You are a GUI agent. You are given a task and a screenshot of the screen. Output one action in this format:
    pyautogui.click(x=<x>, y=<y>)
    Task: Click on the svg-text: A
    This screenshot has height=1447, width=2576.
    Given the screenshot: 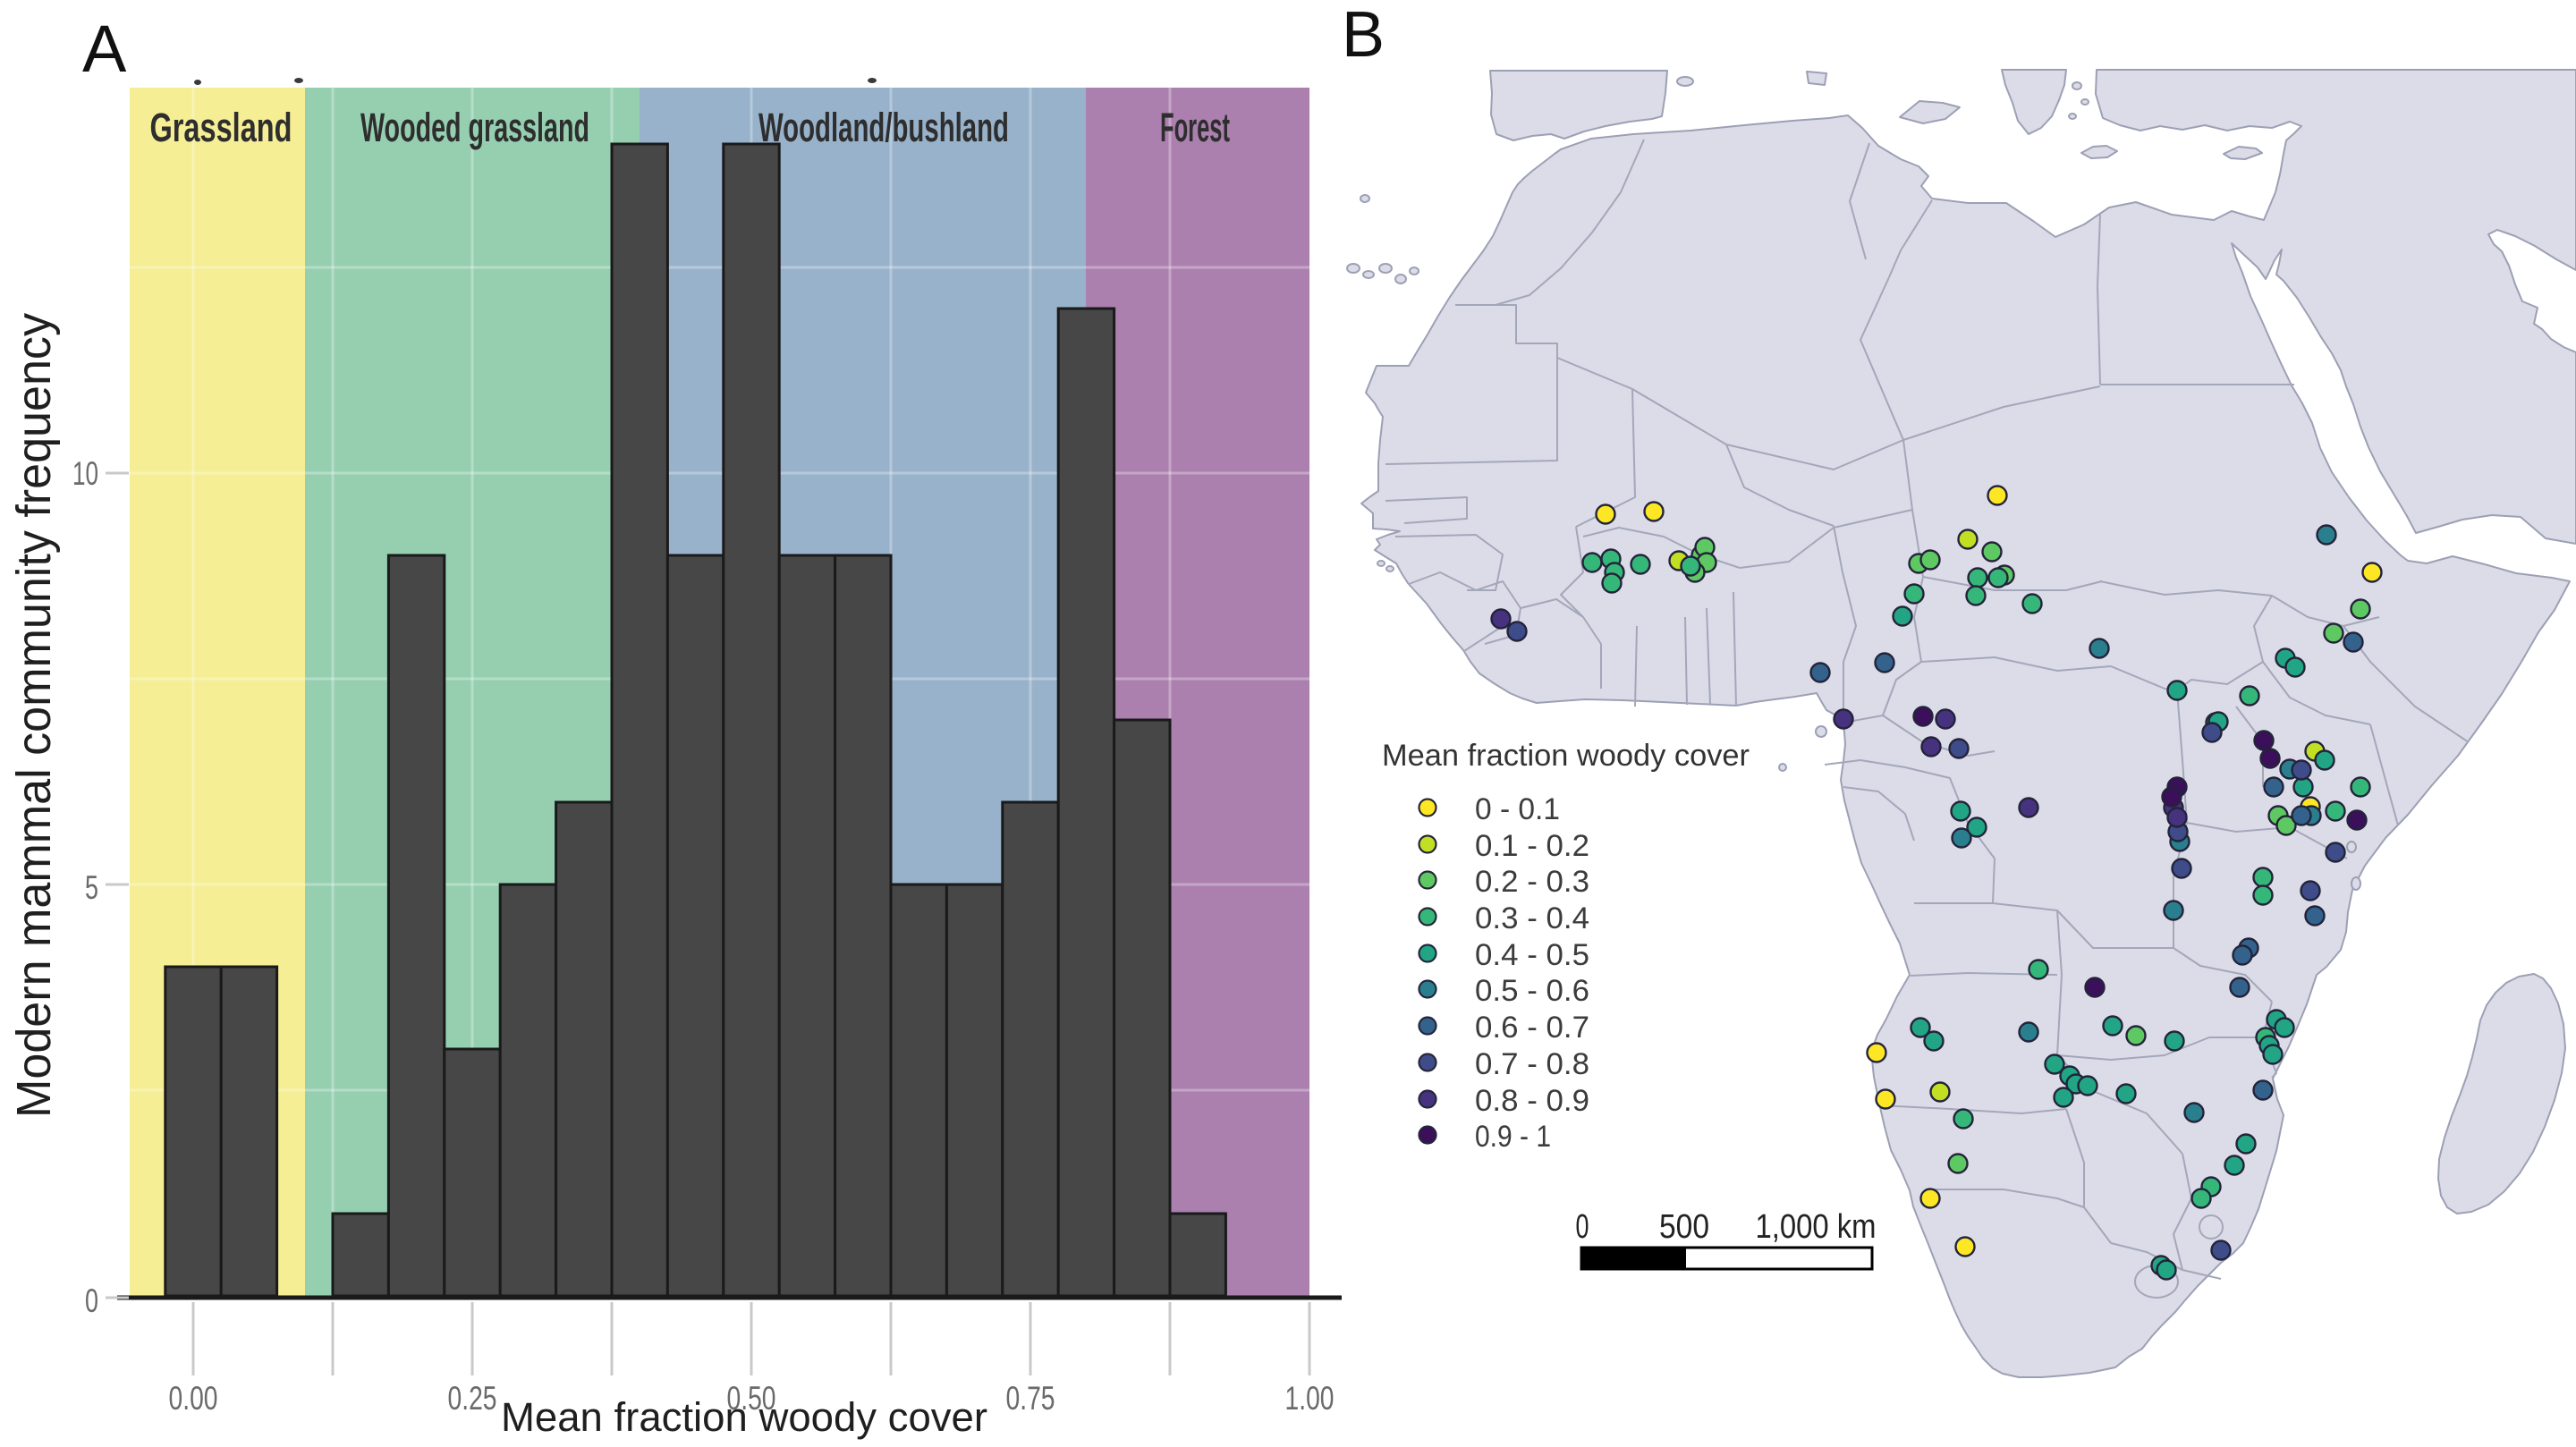 What is the action you would take?
    pyautogui.click(x=104, y=49)
    